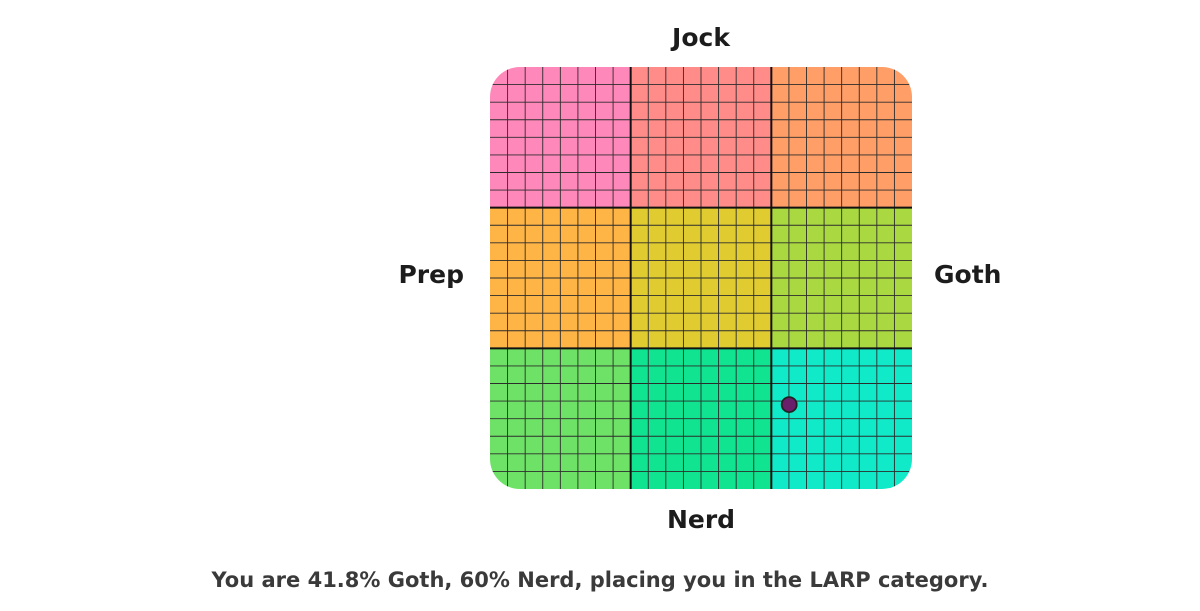 Image resolution: width=1200 pixels, height=611 pixels. What do you see at coordinates (701, 519) in the screenshot?
I see `axis-label-nerd: Nerd` at bounding box center [701, 519].